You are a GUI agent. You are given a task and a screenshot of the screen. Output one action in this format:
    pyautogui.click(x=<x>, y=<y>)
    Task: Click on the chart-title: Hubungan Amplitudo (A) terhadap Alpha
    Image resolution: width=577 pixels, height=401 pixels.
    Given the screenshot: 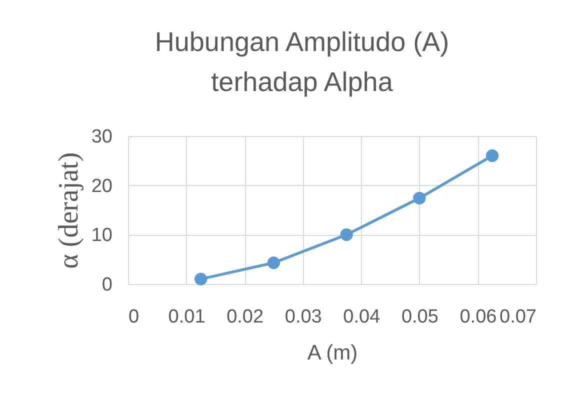 What is the action you would take?
    pyautogui.click(x=302, y=62)
    